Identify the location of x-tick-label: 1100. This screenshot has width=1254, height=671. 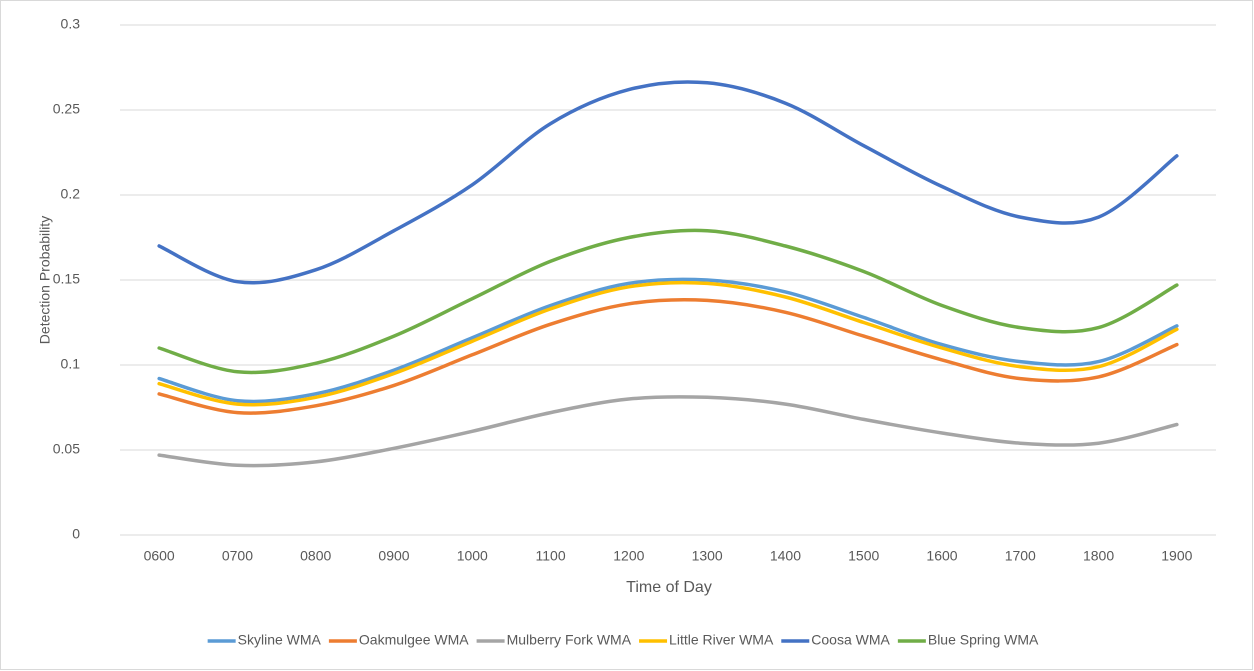
(551, 556).